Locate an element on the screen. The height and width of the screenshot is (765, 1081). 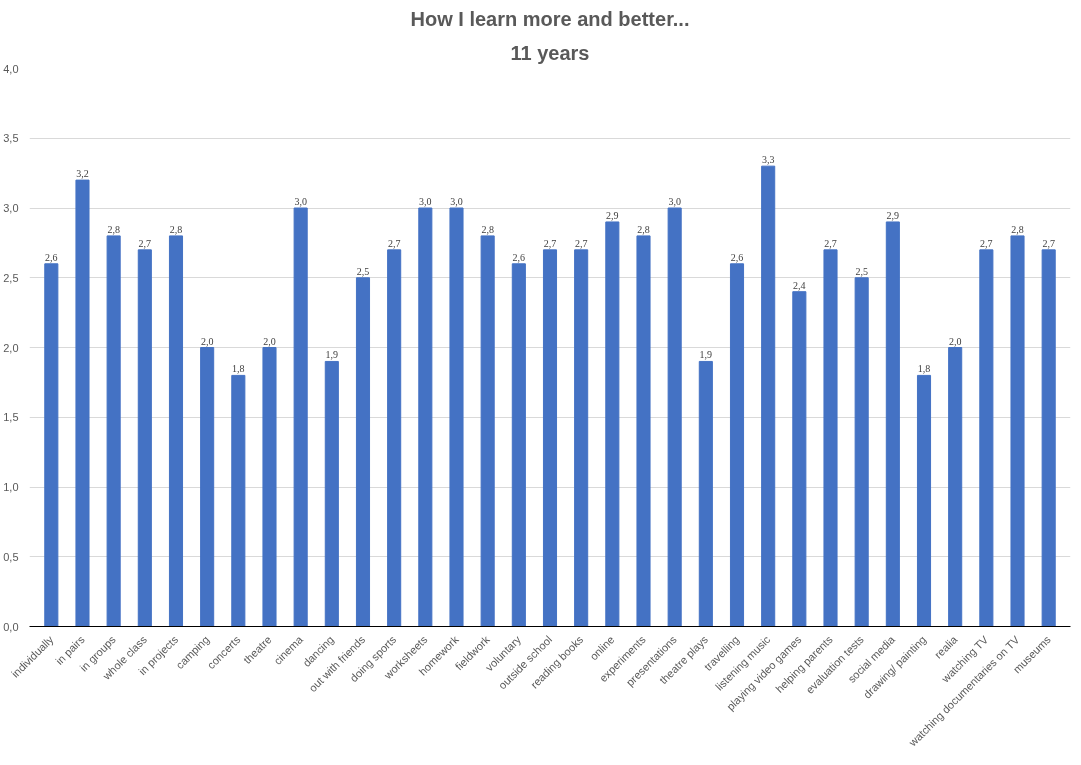
y-tick-label: 2,5 is located at coordinates (11, 277).